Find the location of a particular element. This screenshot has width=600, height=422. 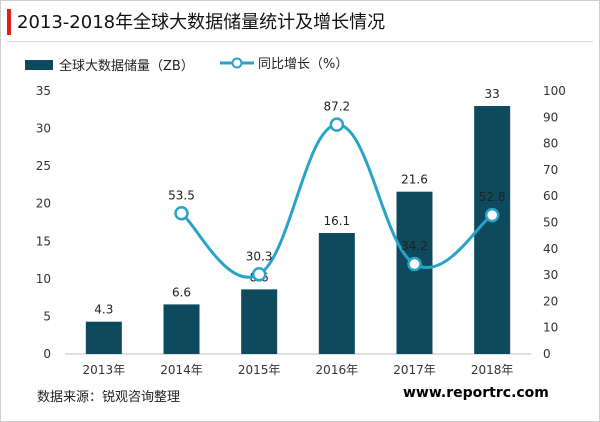

legend-bar-swatch is located at coordinates (39, 64).